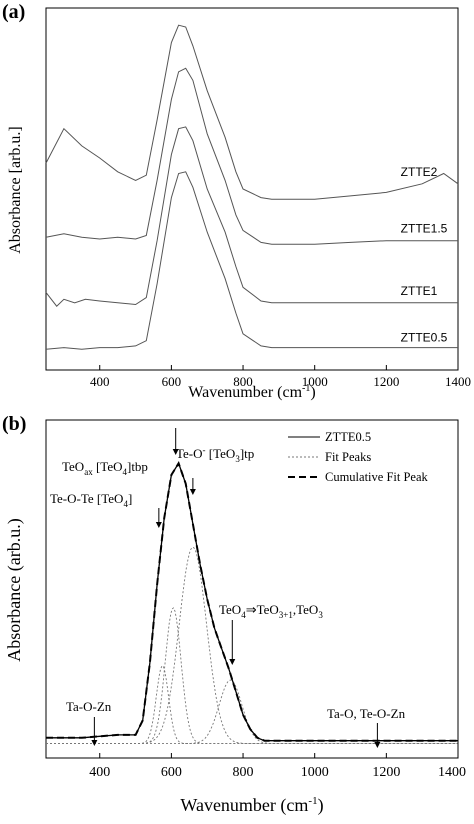 This screenshot has width=474, height=824. I want to click on panel-a-label: (a), so click(13, 12).